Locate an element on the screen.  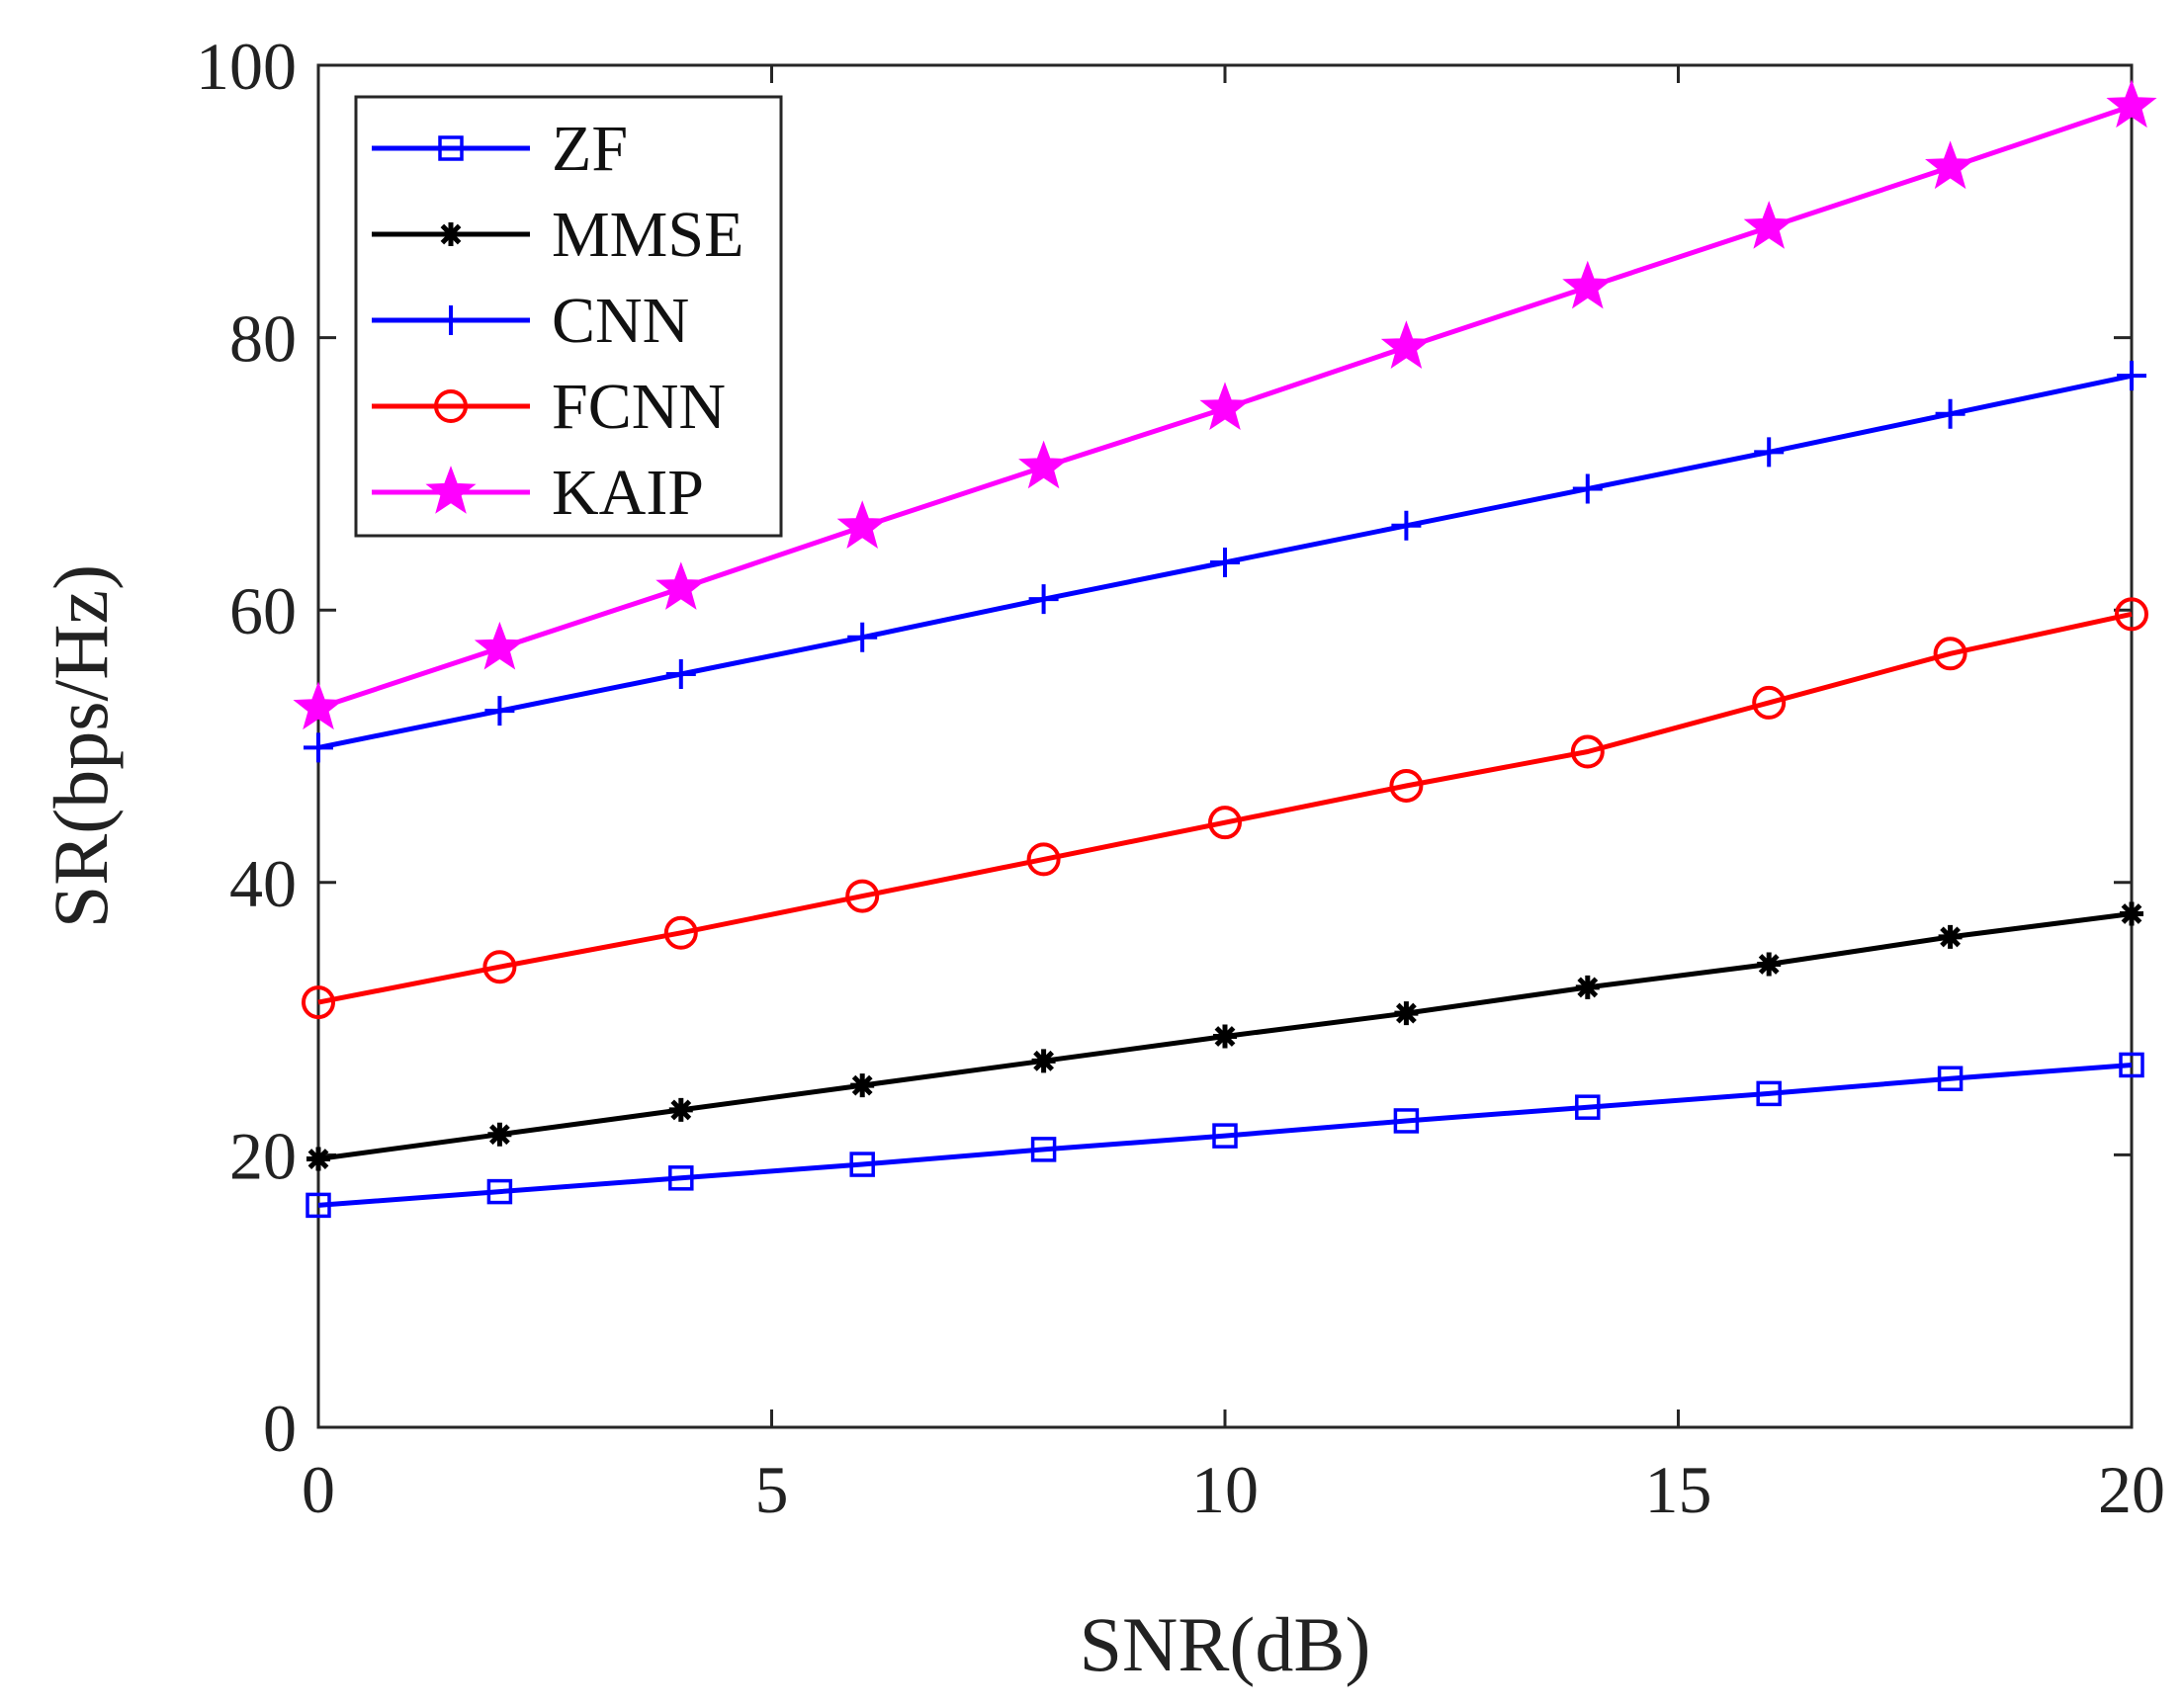
x-tick-label: 10 is located at coordinates (1225, 1489).